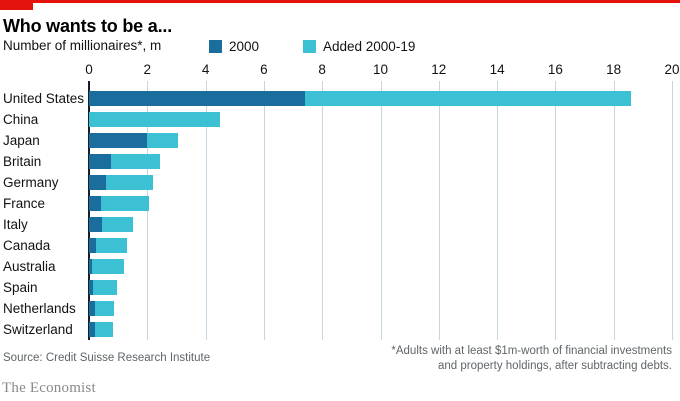 This screenshot has width=680, height=401. What do you see at coordinates (205, 69) in the screenshot?
I see `x-tick-label: 4` at bounding box center [205, 69].